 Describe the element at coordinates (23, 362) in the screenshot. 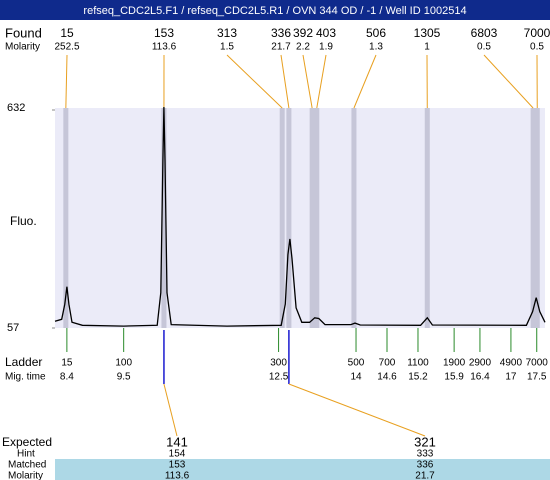

I see `ladder-label: Ladder` at that location.